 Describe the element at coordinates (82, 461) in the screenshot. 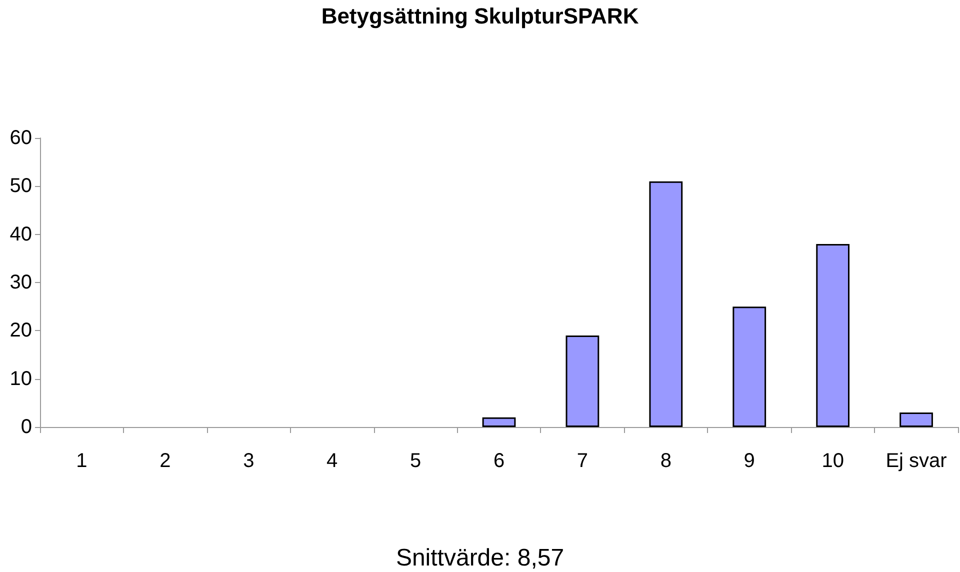

I see `x-tick-label: 1` at that location.